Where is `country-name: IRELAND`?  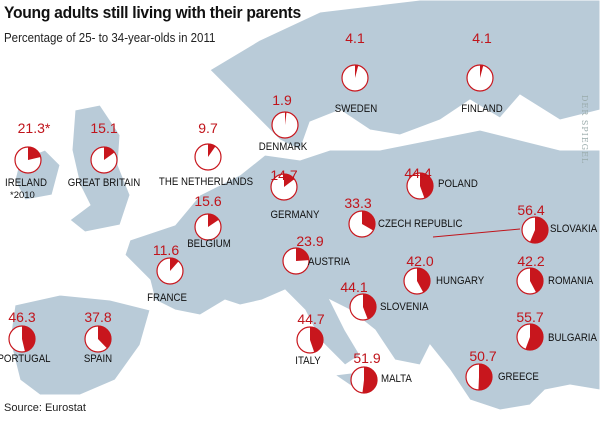 country-name: IRELAND is located at coordinates (26, 183).